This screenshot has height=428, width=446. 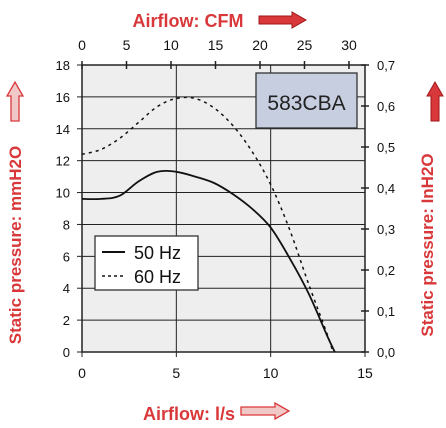 I want to click on top-arrow-icon, so click(x=283, y=20).